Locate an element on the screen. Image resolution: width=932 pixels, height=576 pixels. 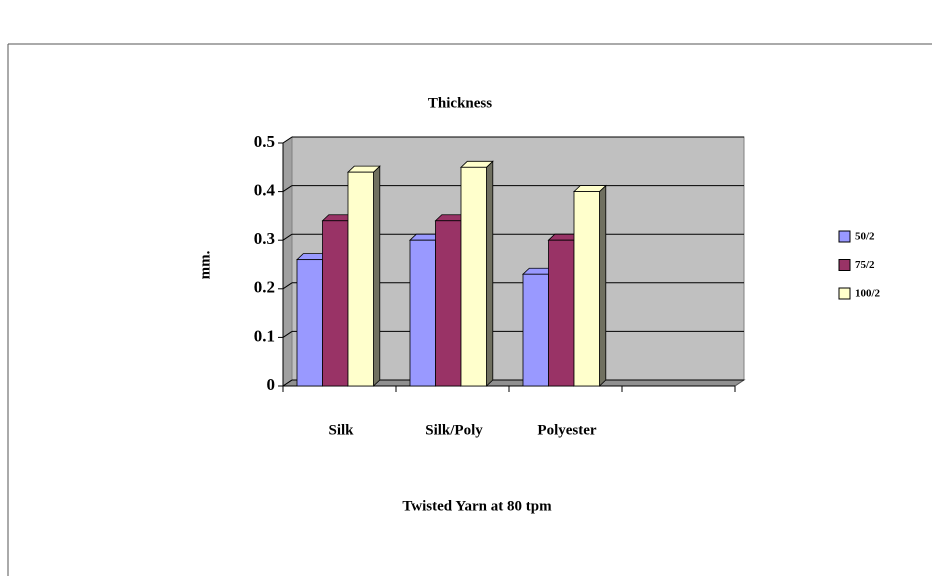
x-axis-title: Twisted Yarn at 80 tpm is located at coordinates (477, 506).